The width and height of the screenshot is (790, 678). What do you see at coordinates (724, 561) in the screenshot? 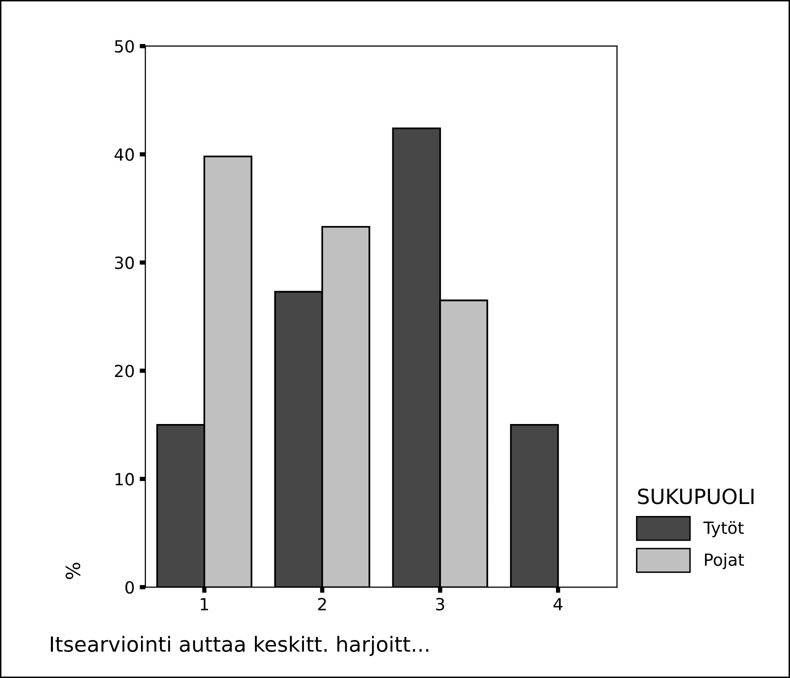
I see `legend-label: Pojat` at bounding box center [724, 561].